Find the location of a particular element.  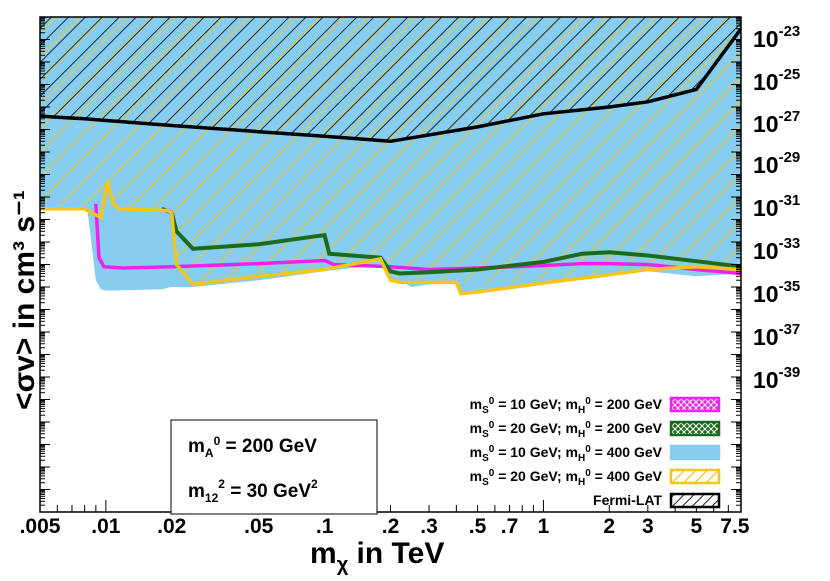

series-line-magenta is located at coordinates (417, 239).